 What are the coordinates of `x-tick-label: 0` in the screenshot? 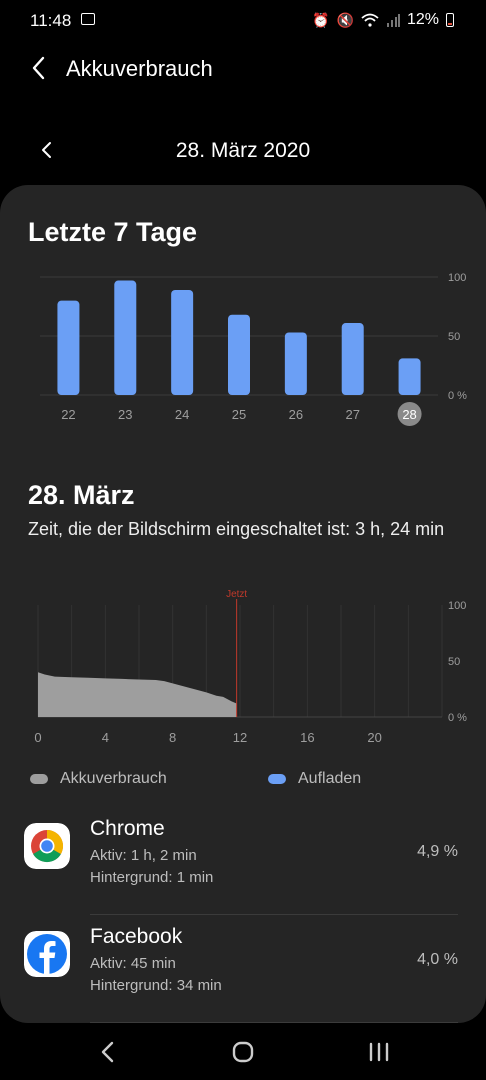 It's located at (37, 737).